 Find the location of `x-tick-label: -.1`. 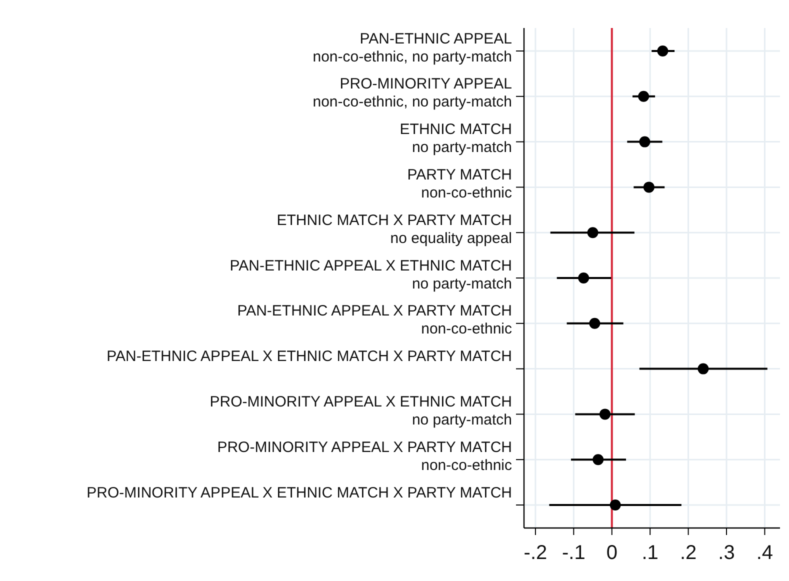

x-tick-label: -.1 is located at coordinates (574, 553).